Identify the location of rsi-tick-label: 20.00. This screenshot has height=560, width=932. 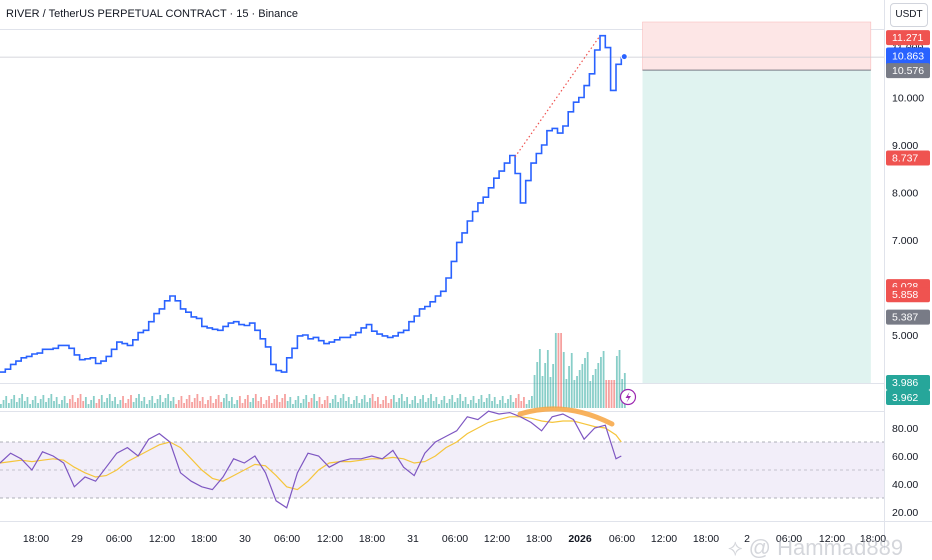
(905, 513).